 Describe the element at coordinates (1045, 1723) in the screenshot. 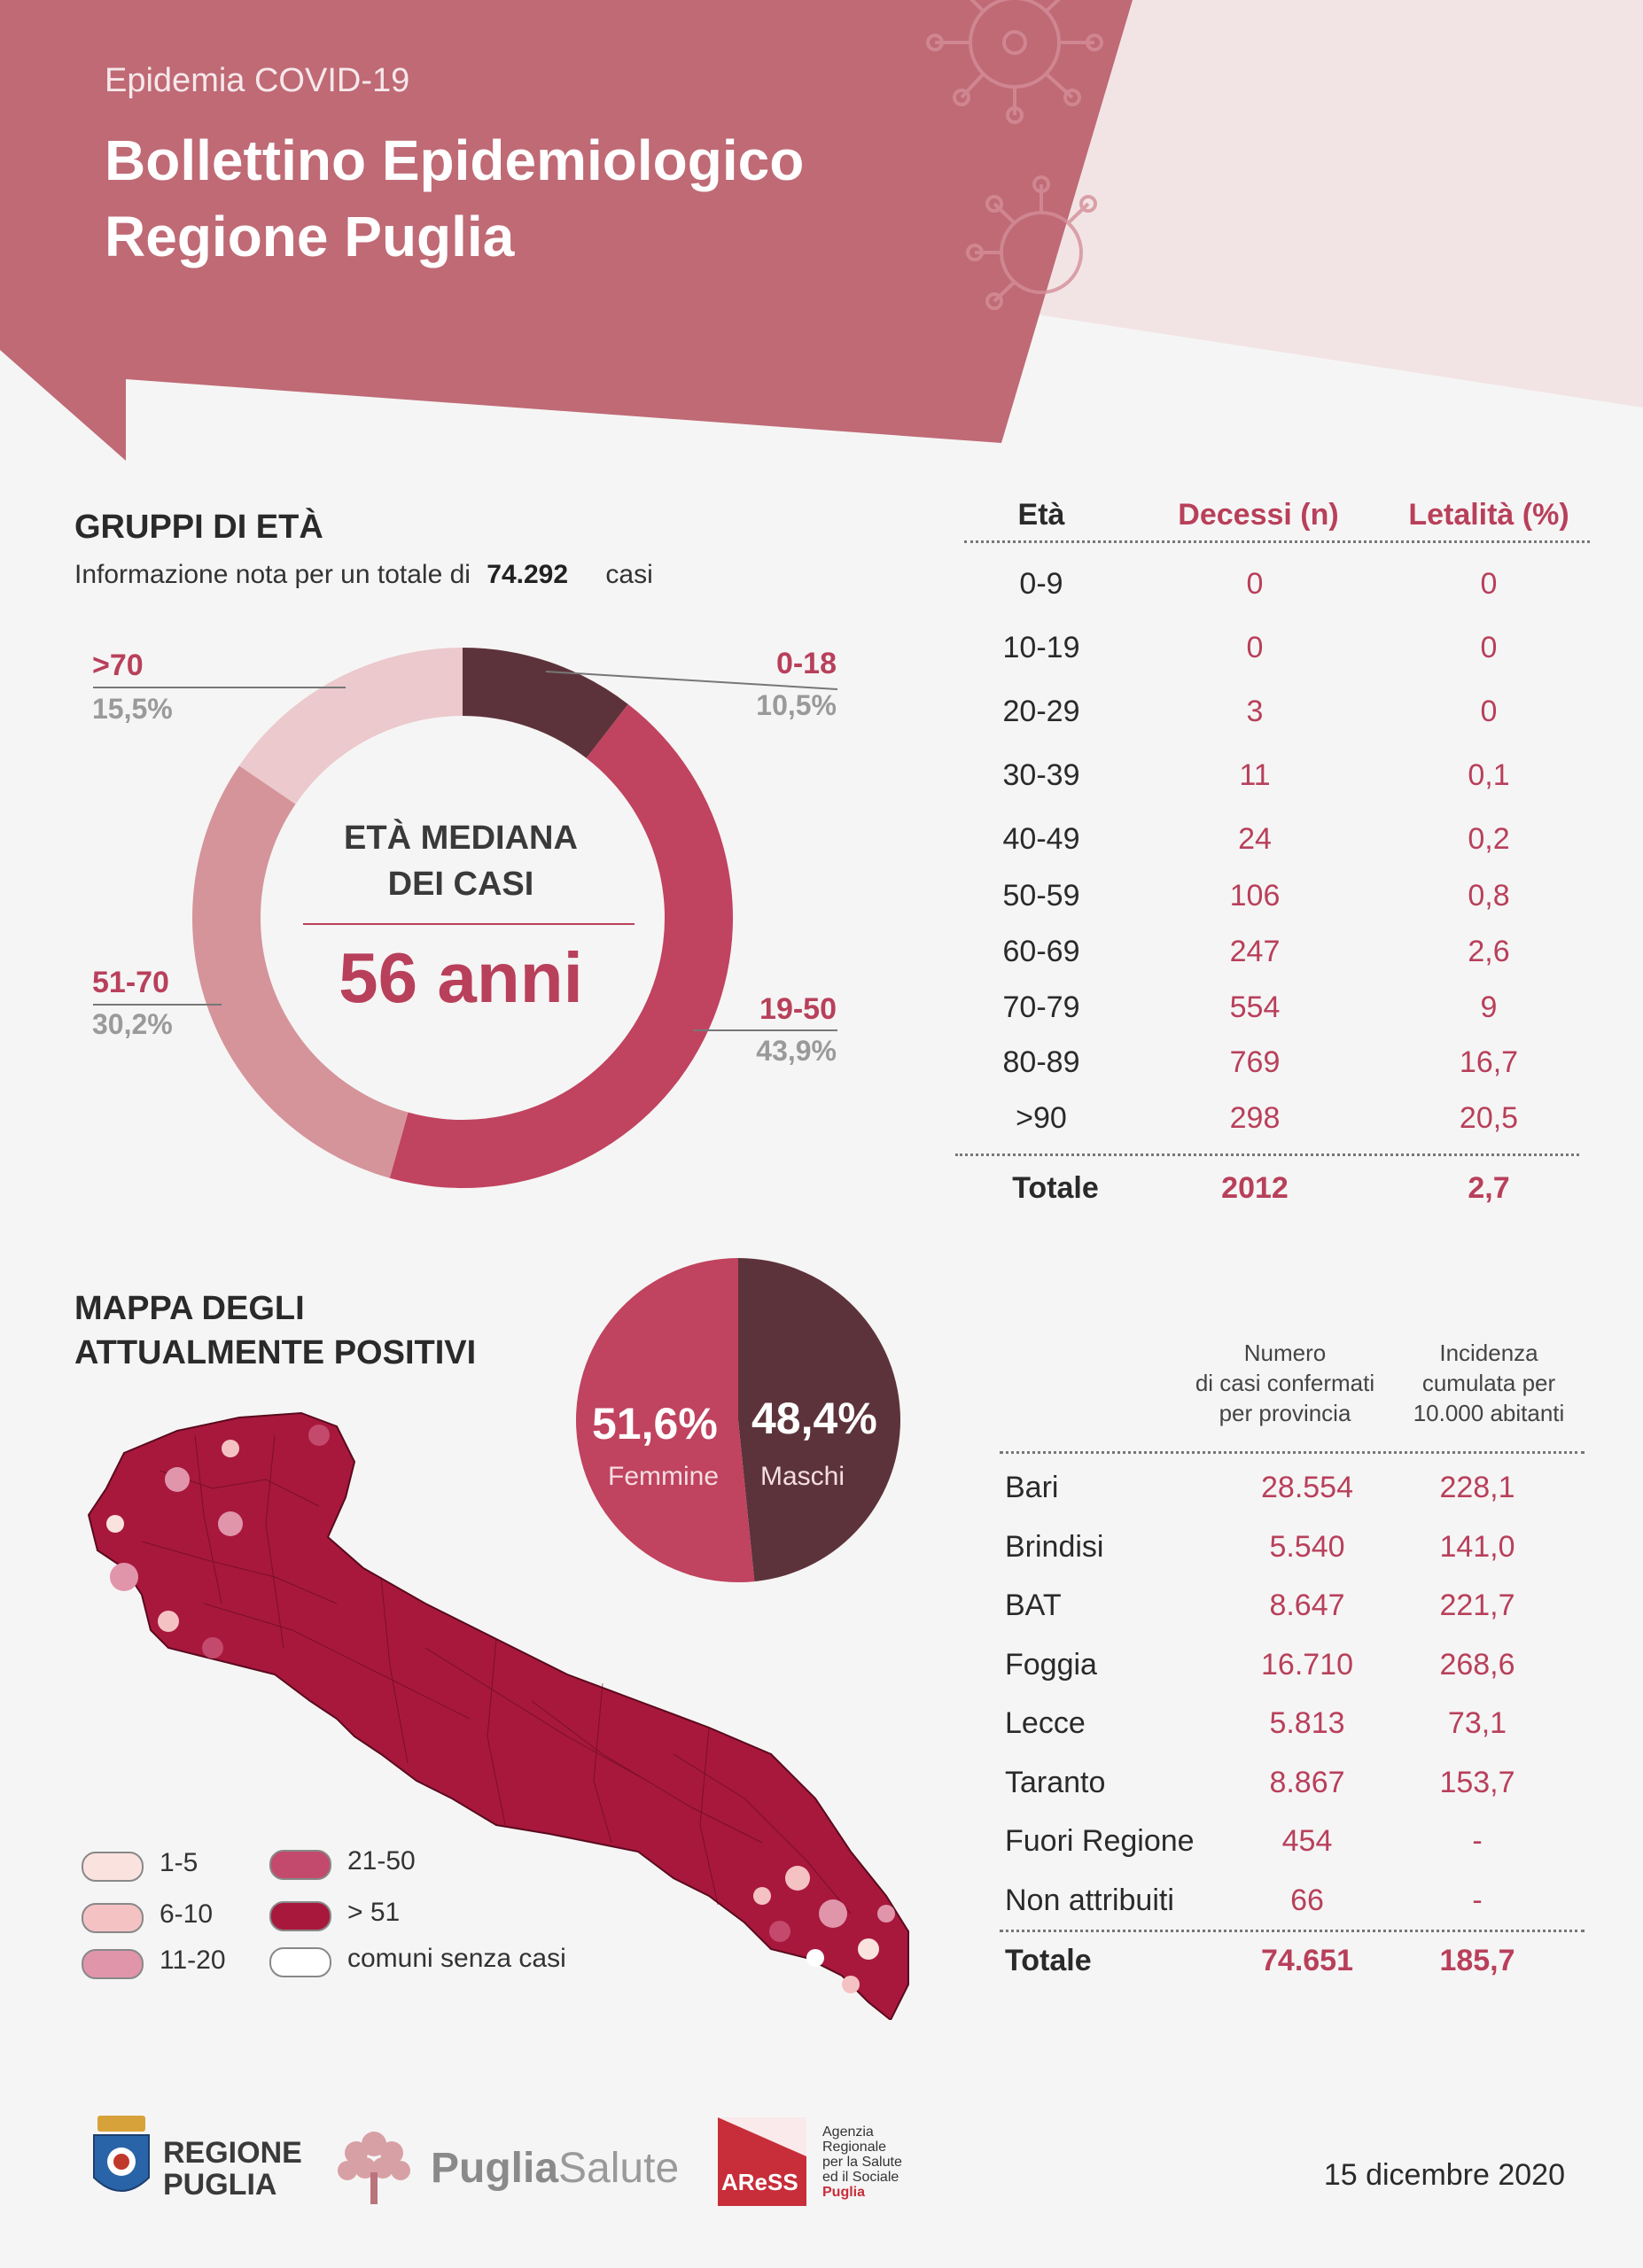

I see `province-name-cell: Lecce` at that location.